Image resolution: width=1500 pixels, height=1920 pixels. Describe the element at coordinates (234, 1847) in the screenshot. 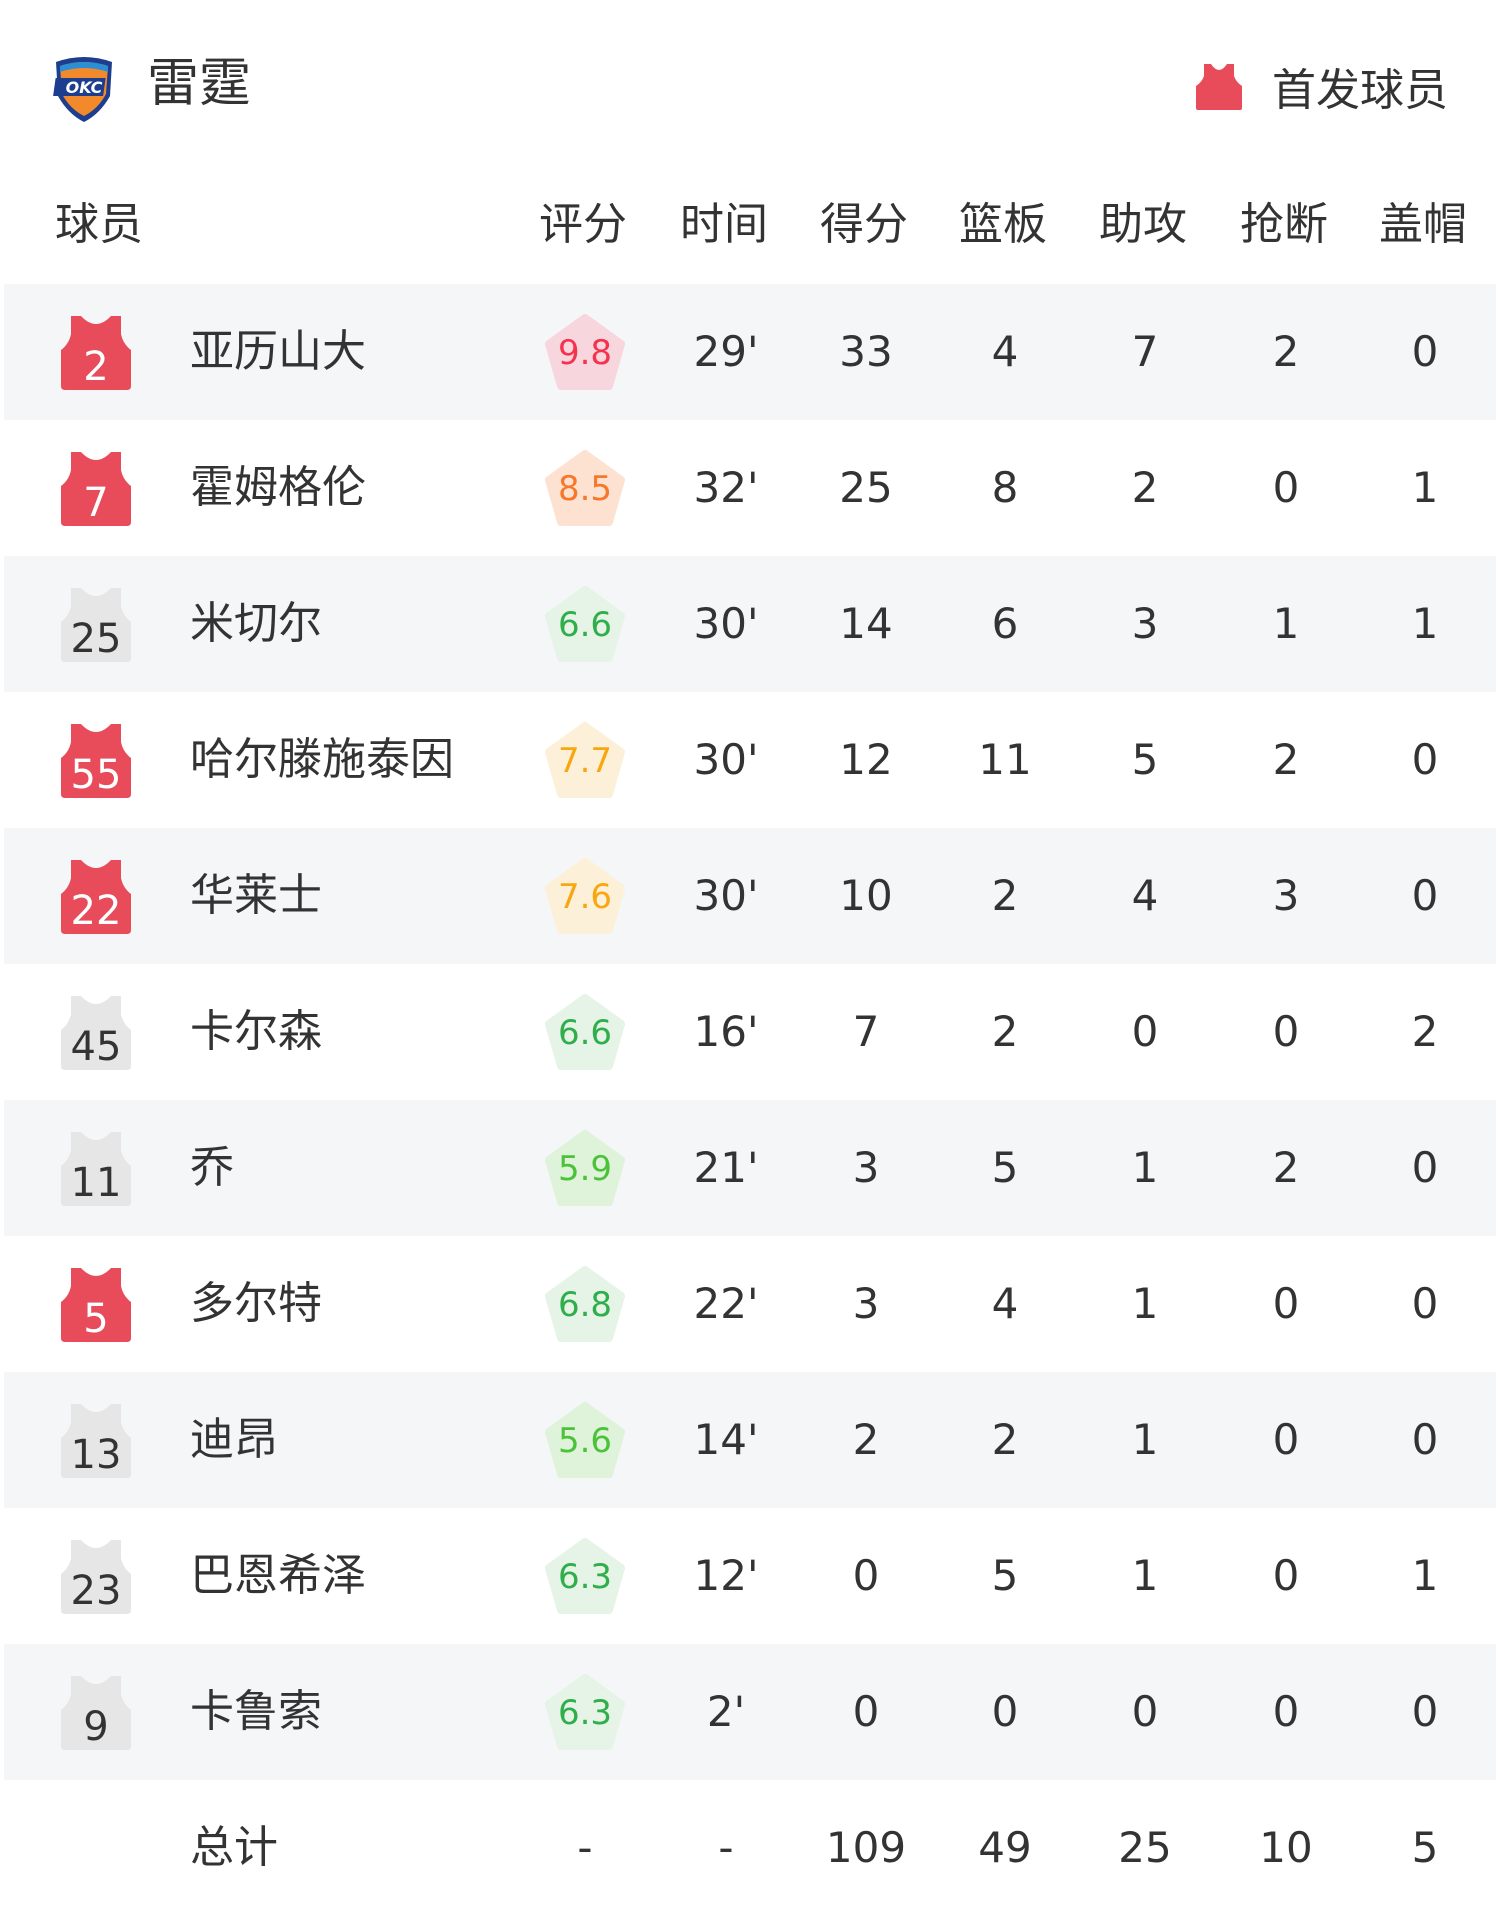

I see `totals-label: 总计` at that location.